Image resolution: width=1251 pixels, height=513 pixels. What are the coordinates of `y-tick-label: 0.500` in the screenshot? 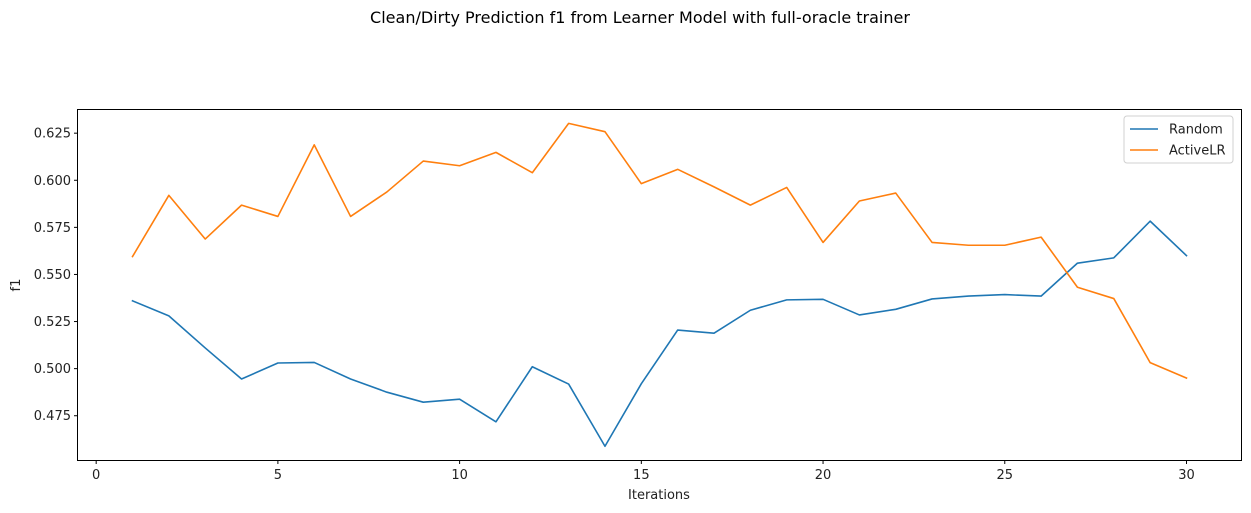 It's located at (52, 369).